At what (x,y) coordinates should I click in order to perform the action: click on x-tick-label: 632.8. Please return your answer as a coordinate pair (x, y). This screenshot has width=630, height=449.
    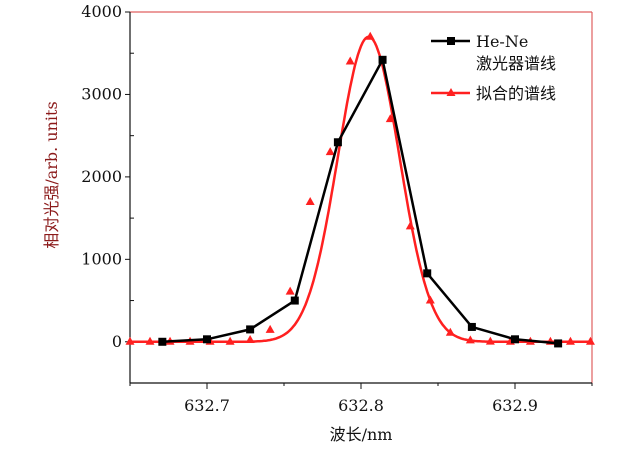
    Looking at the image, I should click on (361, 405).